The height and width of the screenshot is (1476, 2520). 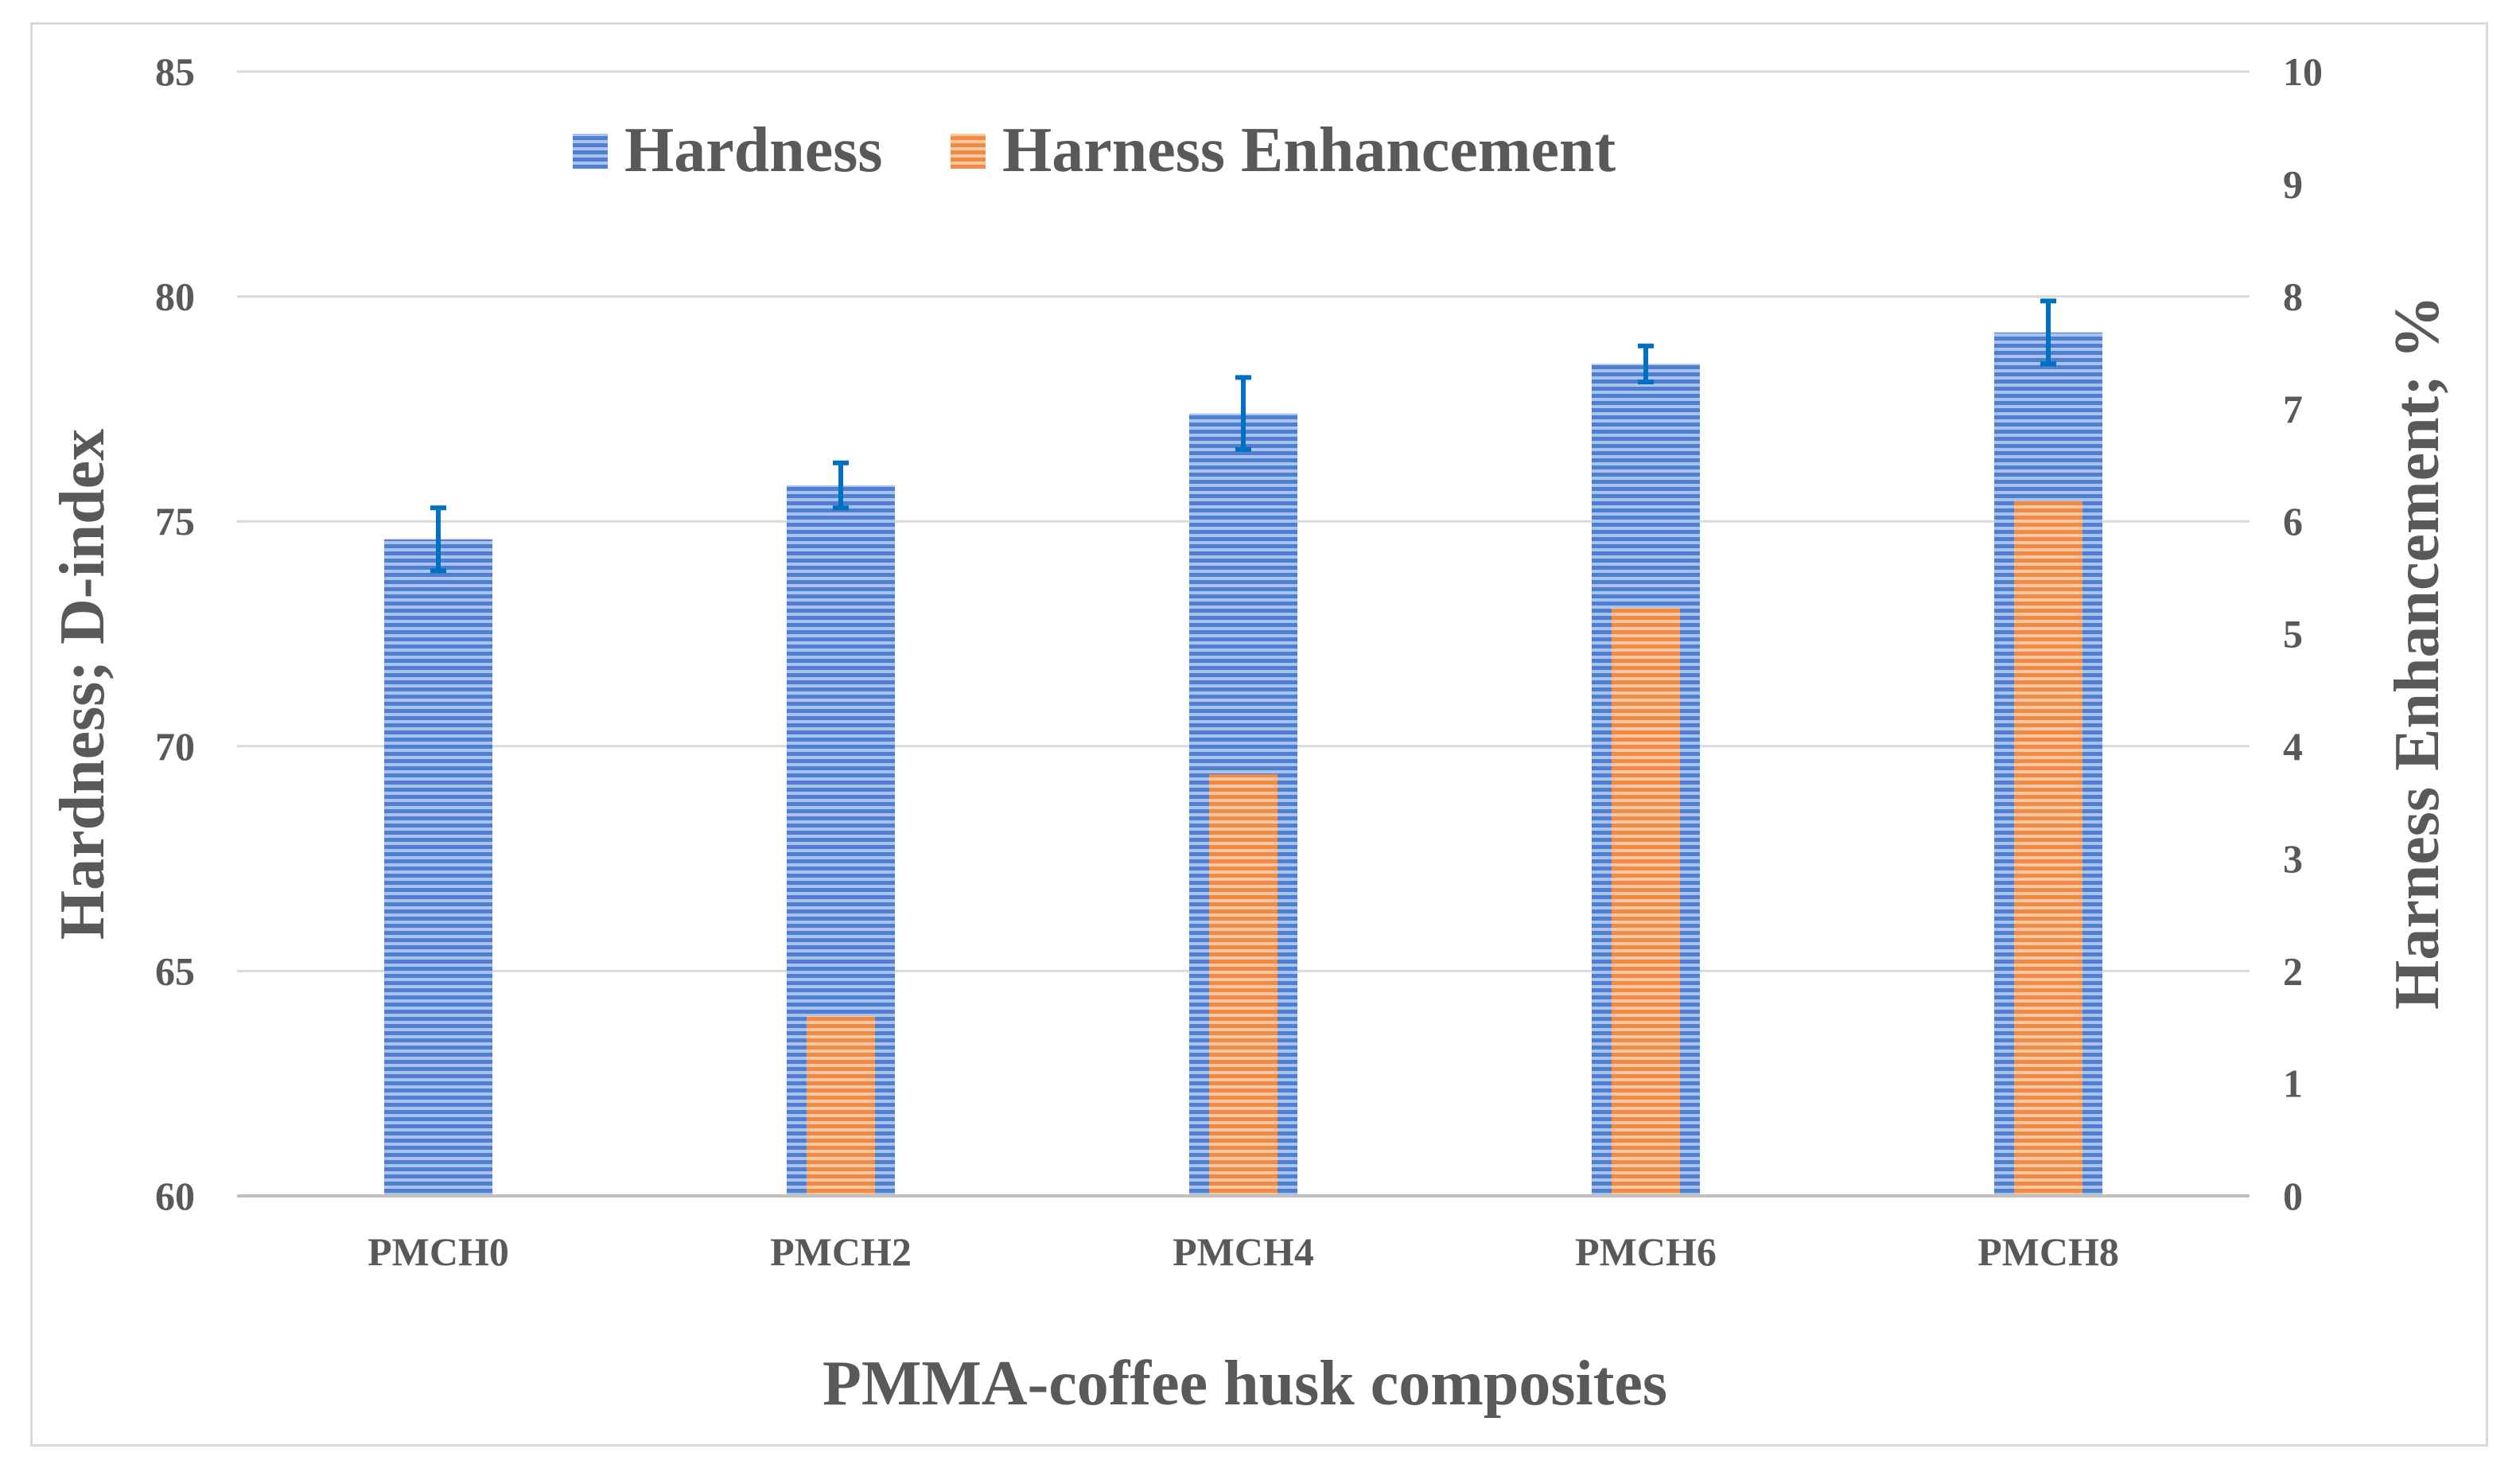 I want to click on y-tick-label: 70, so click(x=175, y=746).